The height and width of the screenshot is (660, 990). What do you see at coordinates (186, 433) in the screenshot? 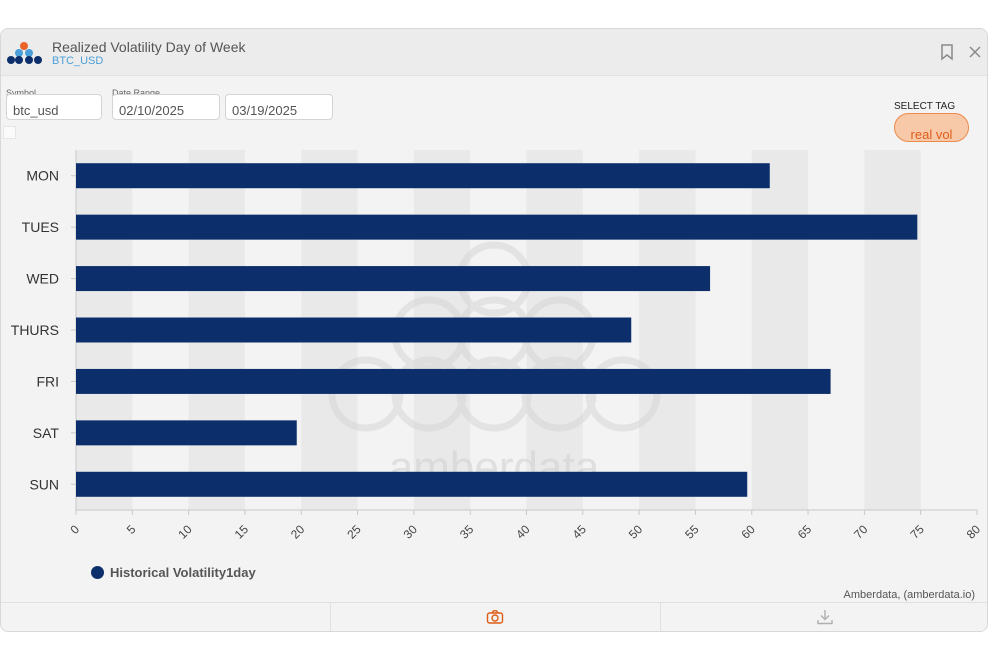
I see `bar-sat` at bounding box center [186, 433].